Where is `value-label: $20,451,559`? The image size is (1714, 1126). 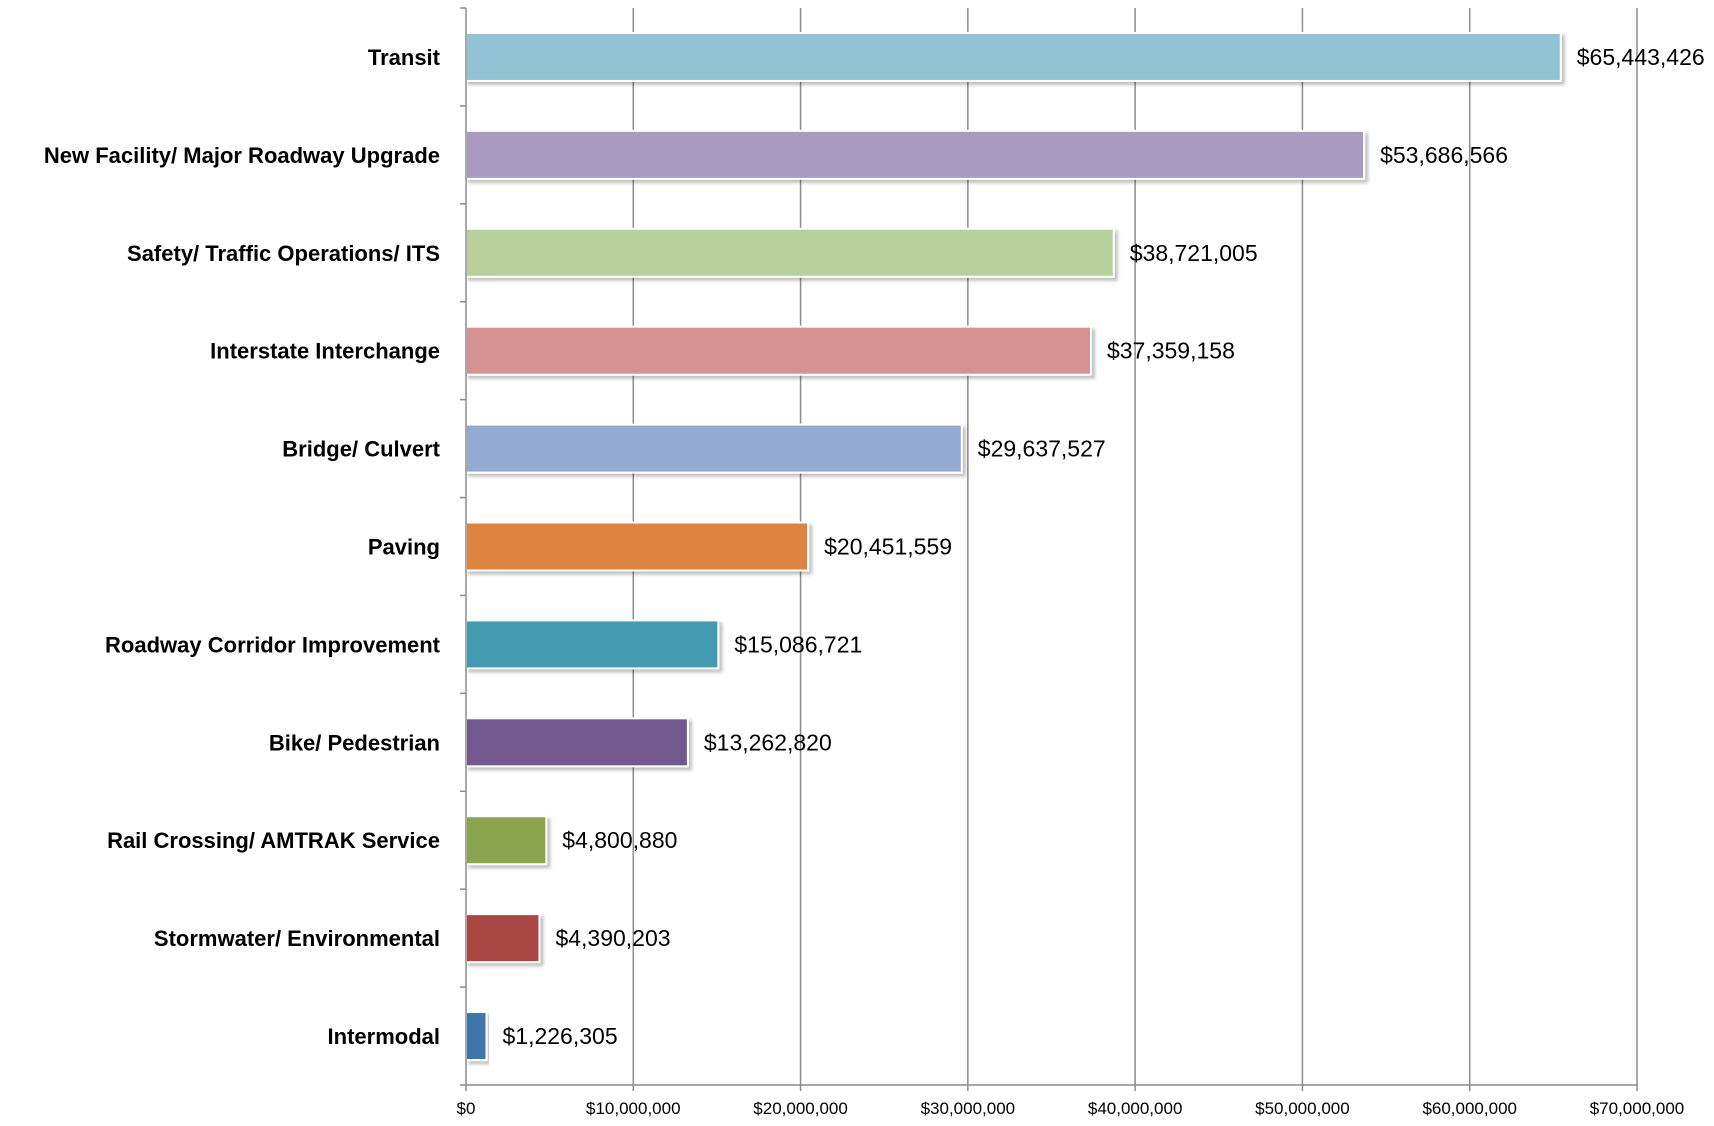 value-label: $20,451,559 is located at coordinates (888, 547).